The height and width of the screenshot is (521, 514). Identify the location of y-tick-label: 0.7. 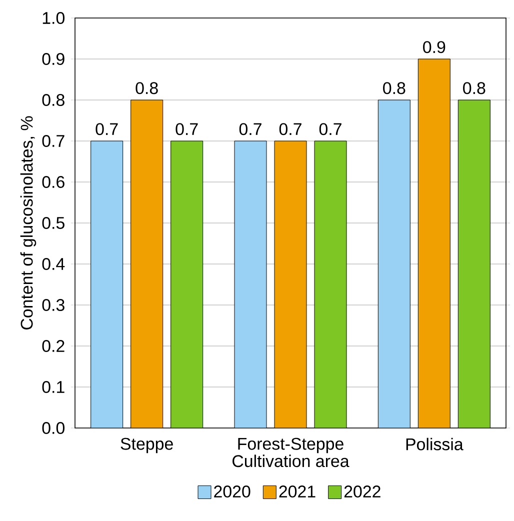
(53, 141).